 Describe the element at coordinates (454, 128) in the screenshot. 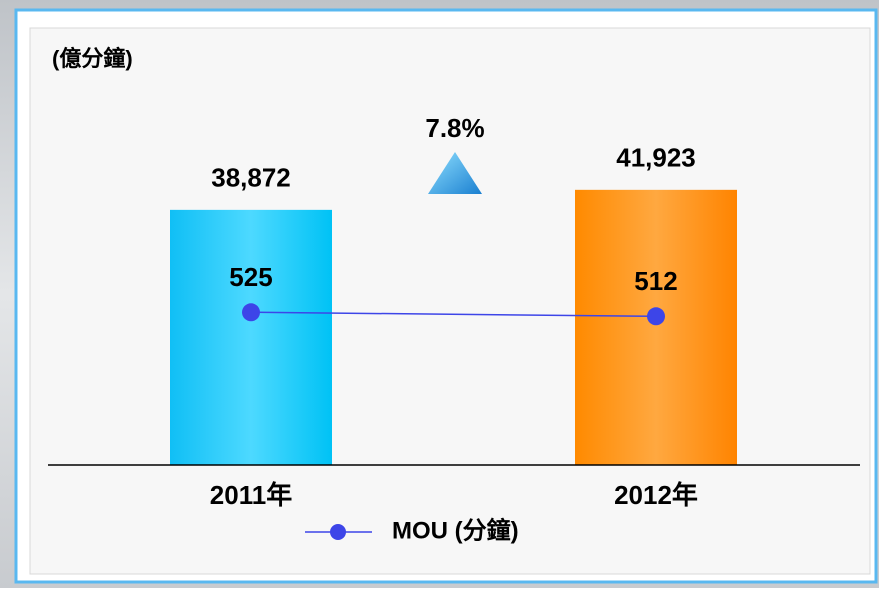

I see `annotation: 7.8%` at that location.